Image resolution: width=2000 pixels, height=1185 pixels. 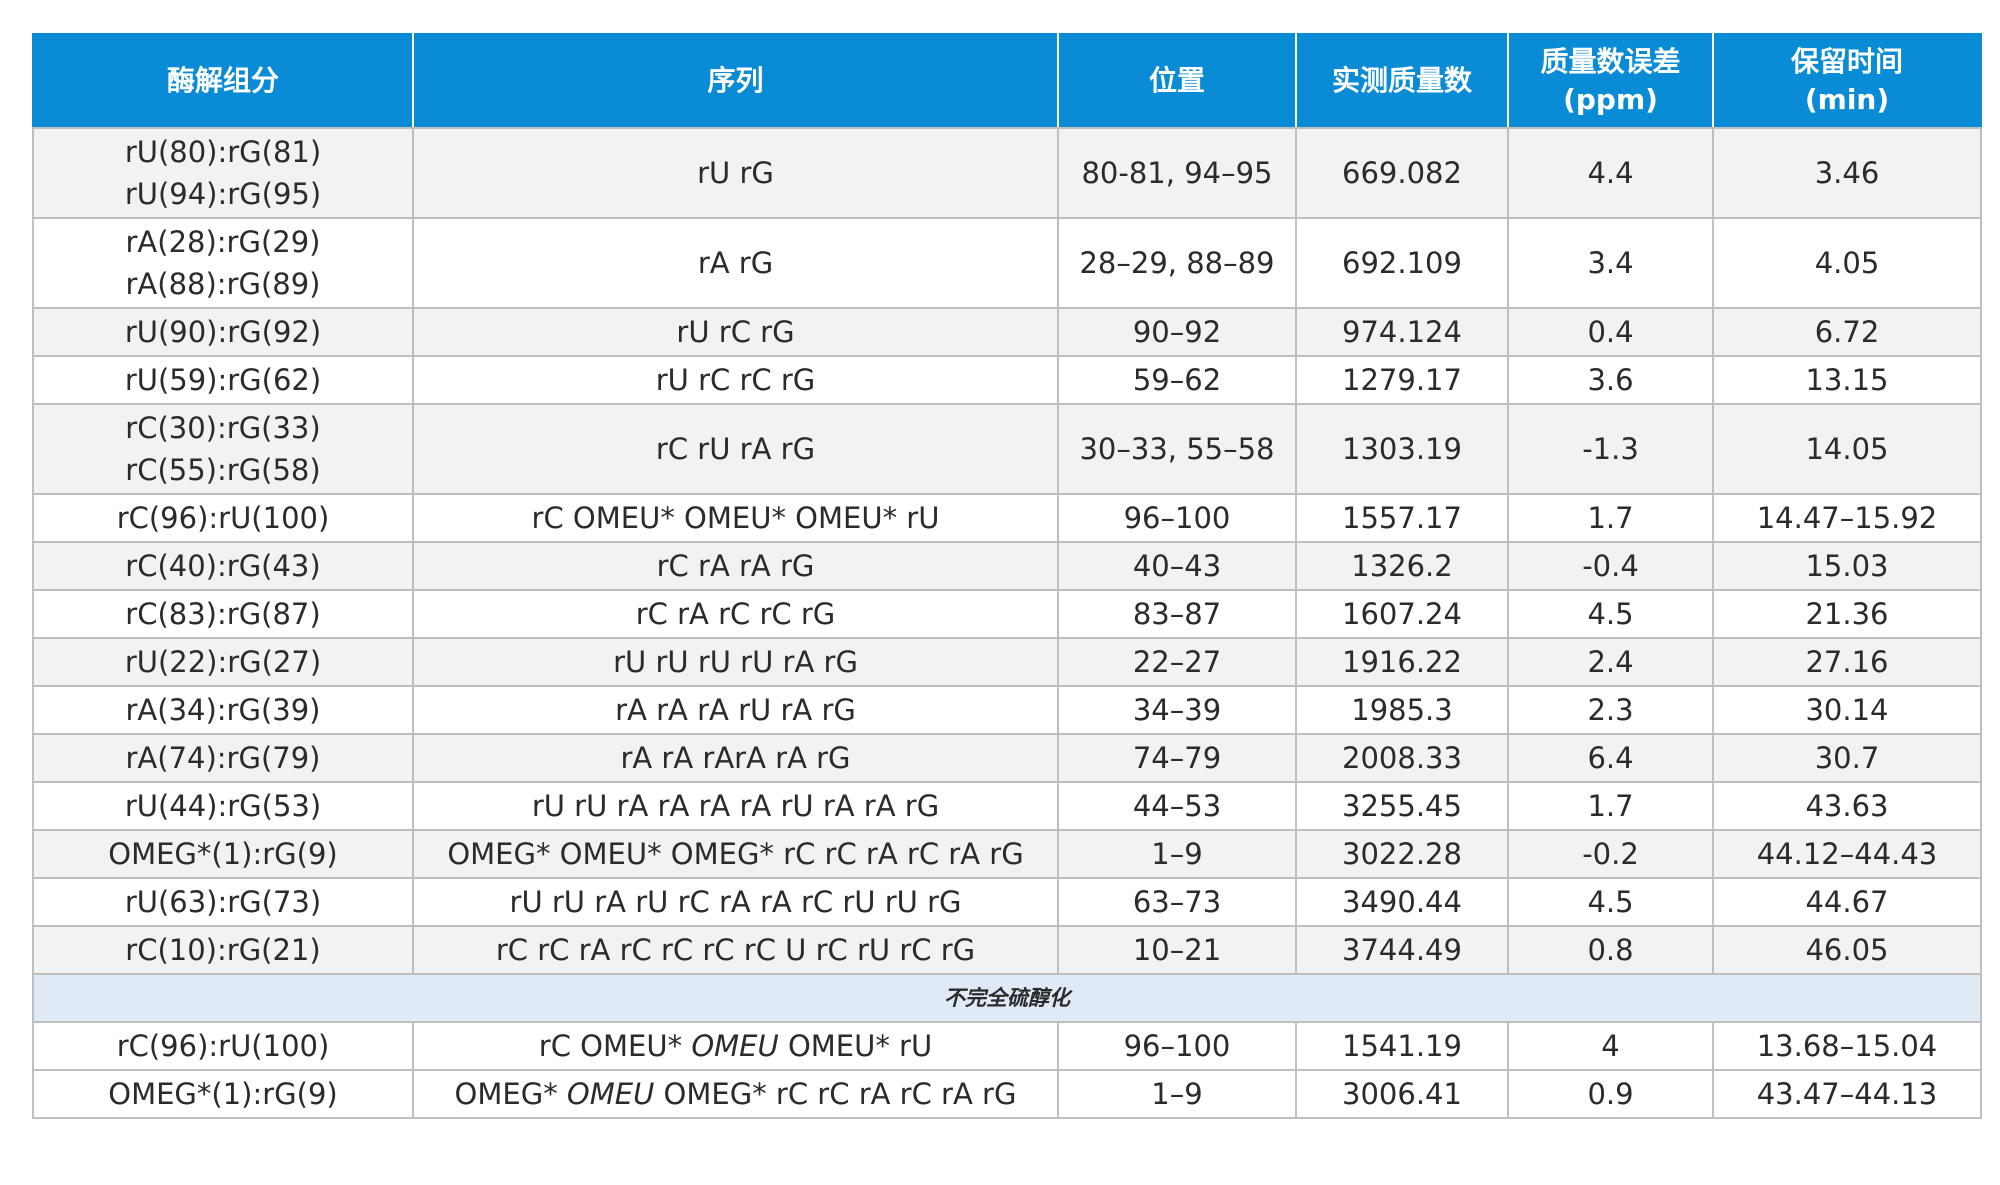 What do you see at coordinates (1847, 902) in the screenshot?
I see `retention-time-cell: 44.67` at bounding box center [1847, 902].